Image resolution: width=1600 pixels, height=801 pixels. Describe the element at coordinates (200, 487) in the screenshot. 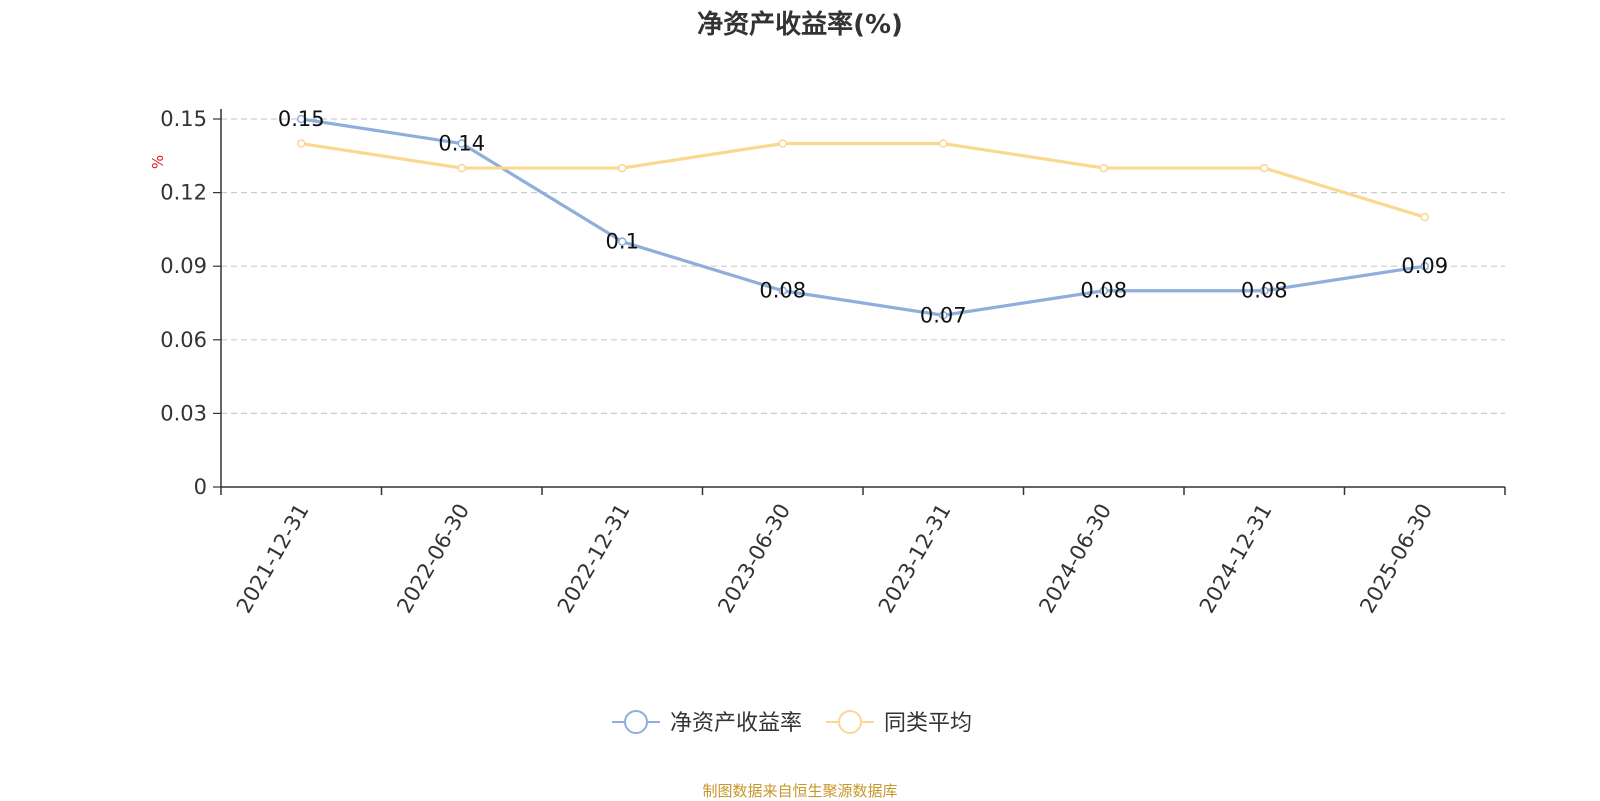

I see `y-tick-label: 0` at that location.